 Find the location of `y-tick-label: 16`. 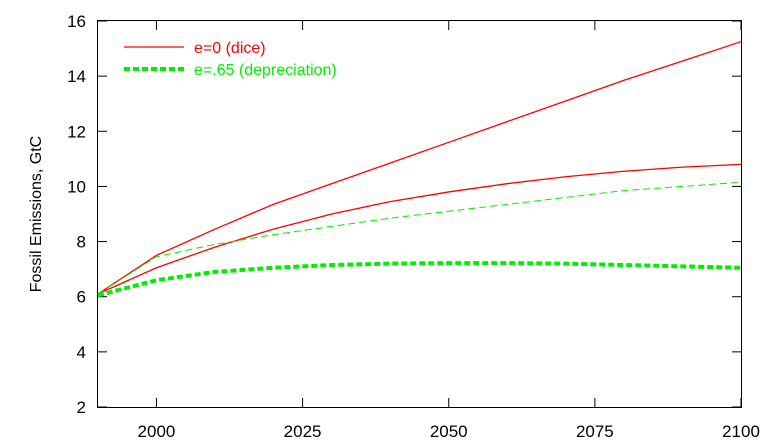

y-tick-label: 16 is located at coordinates (76, 21).